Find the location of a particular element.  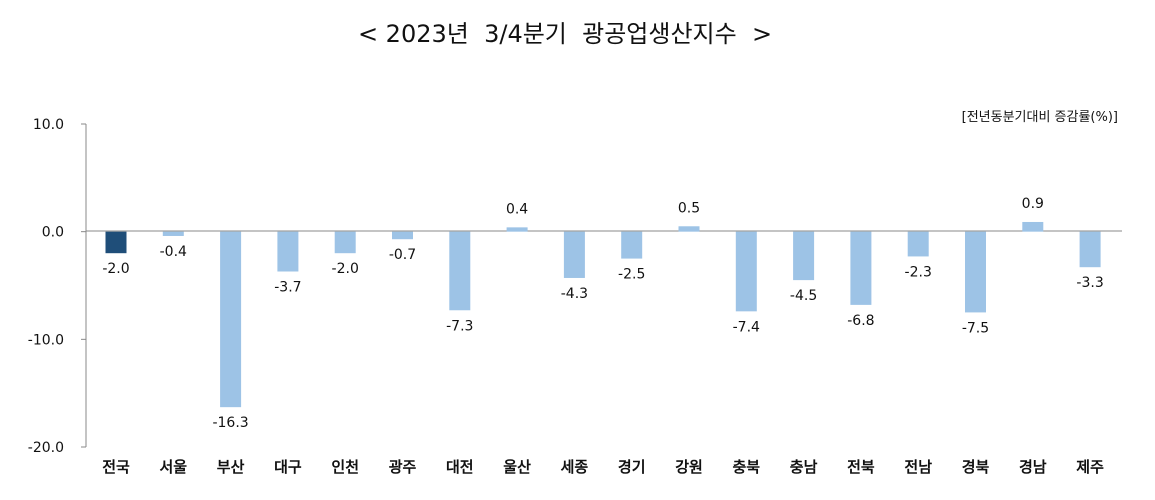

category-label: 경기 is located at coordinates (632, 467).